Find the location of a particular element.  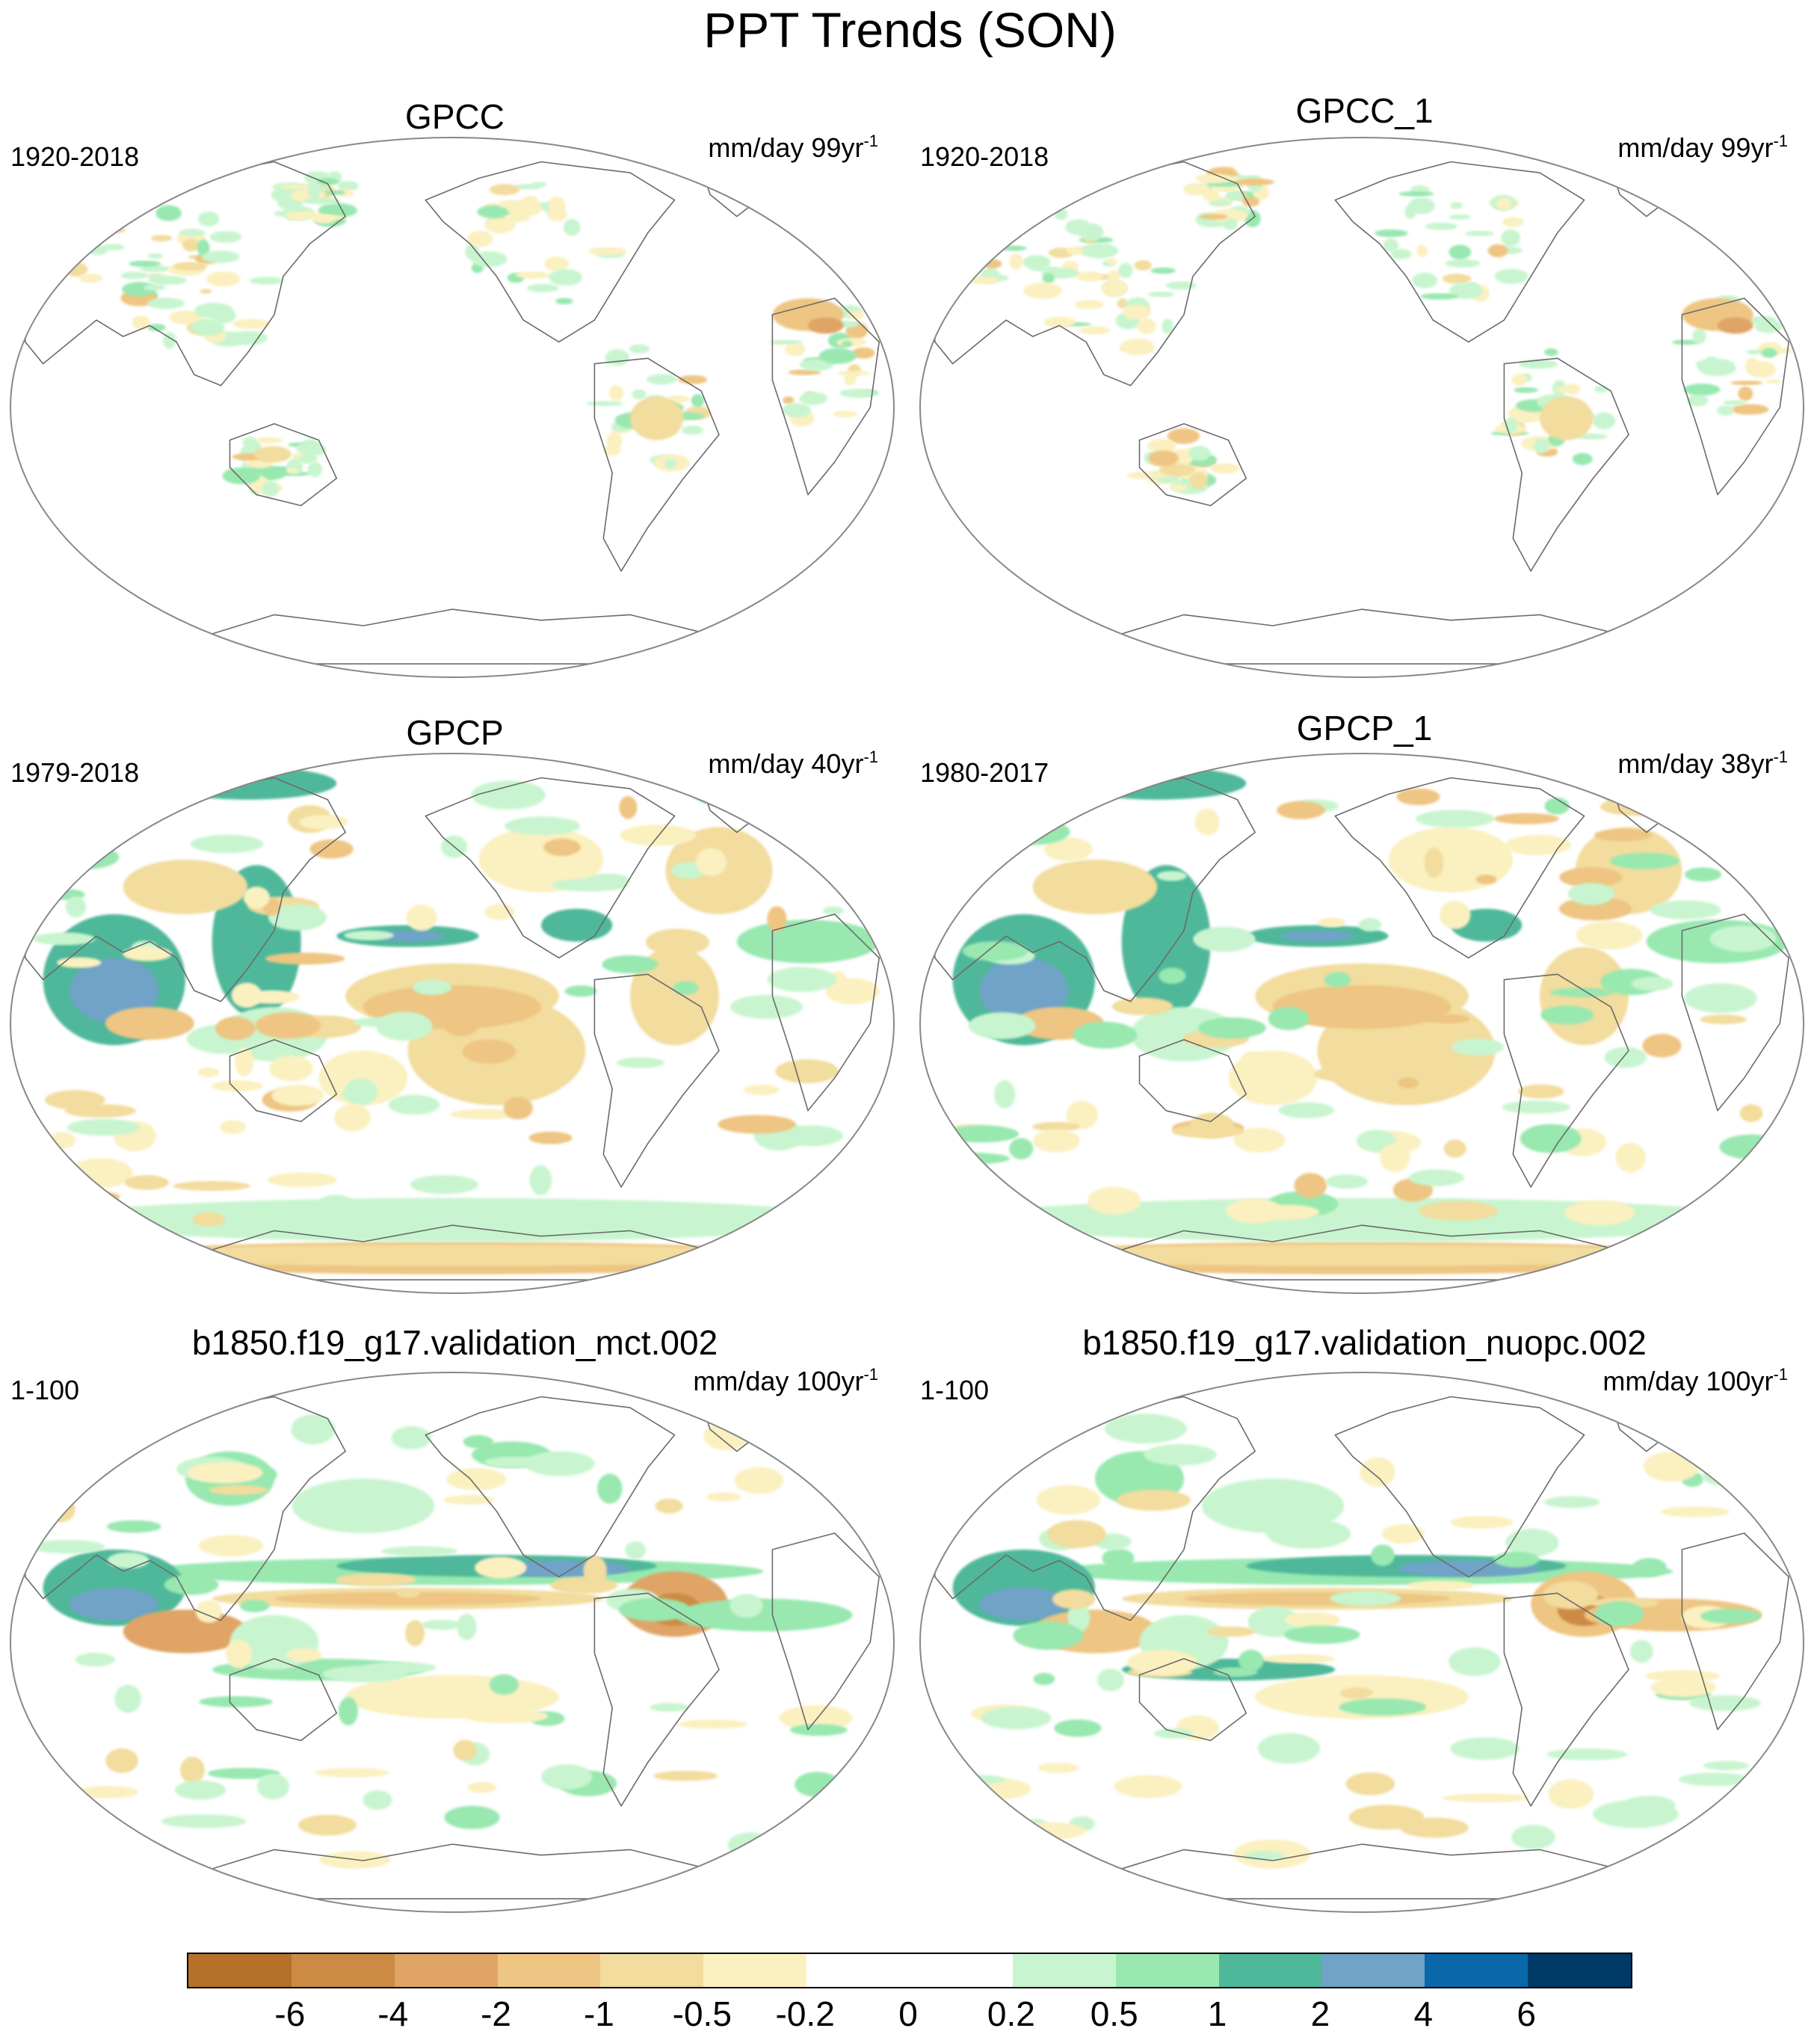

robinson-map is located at coordinates (452, 1023).